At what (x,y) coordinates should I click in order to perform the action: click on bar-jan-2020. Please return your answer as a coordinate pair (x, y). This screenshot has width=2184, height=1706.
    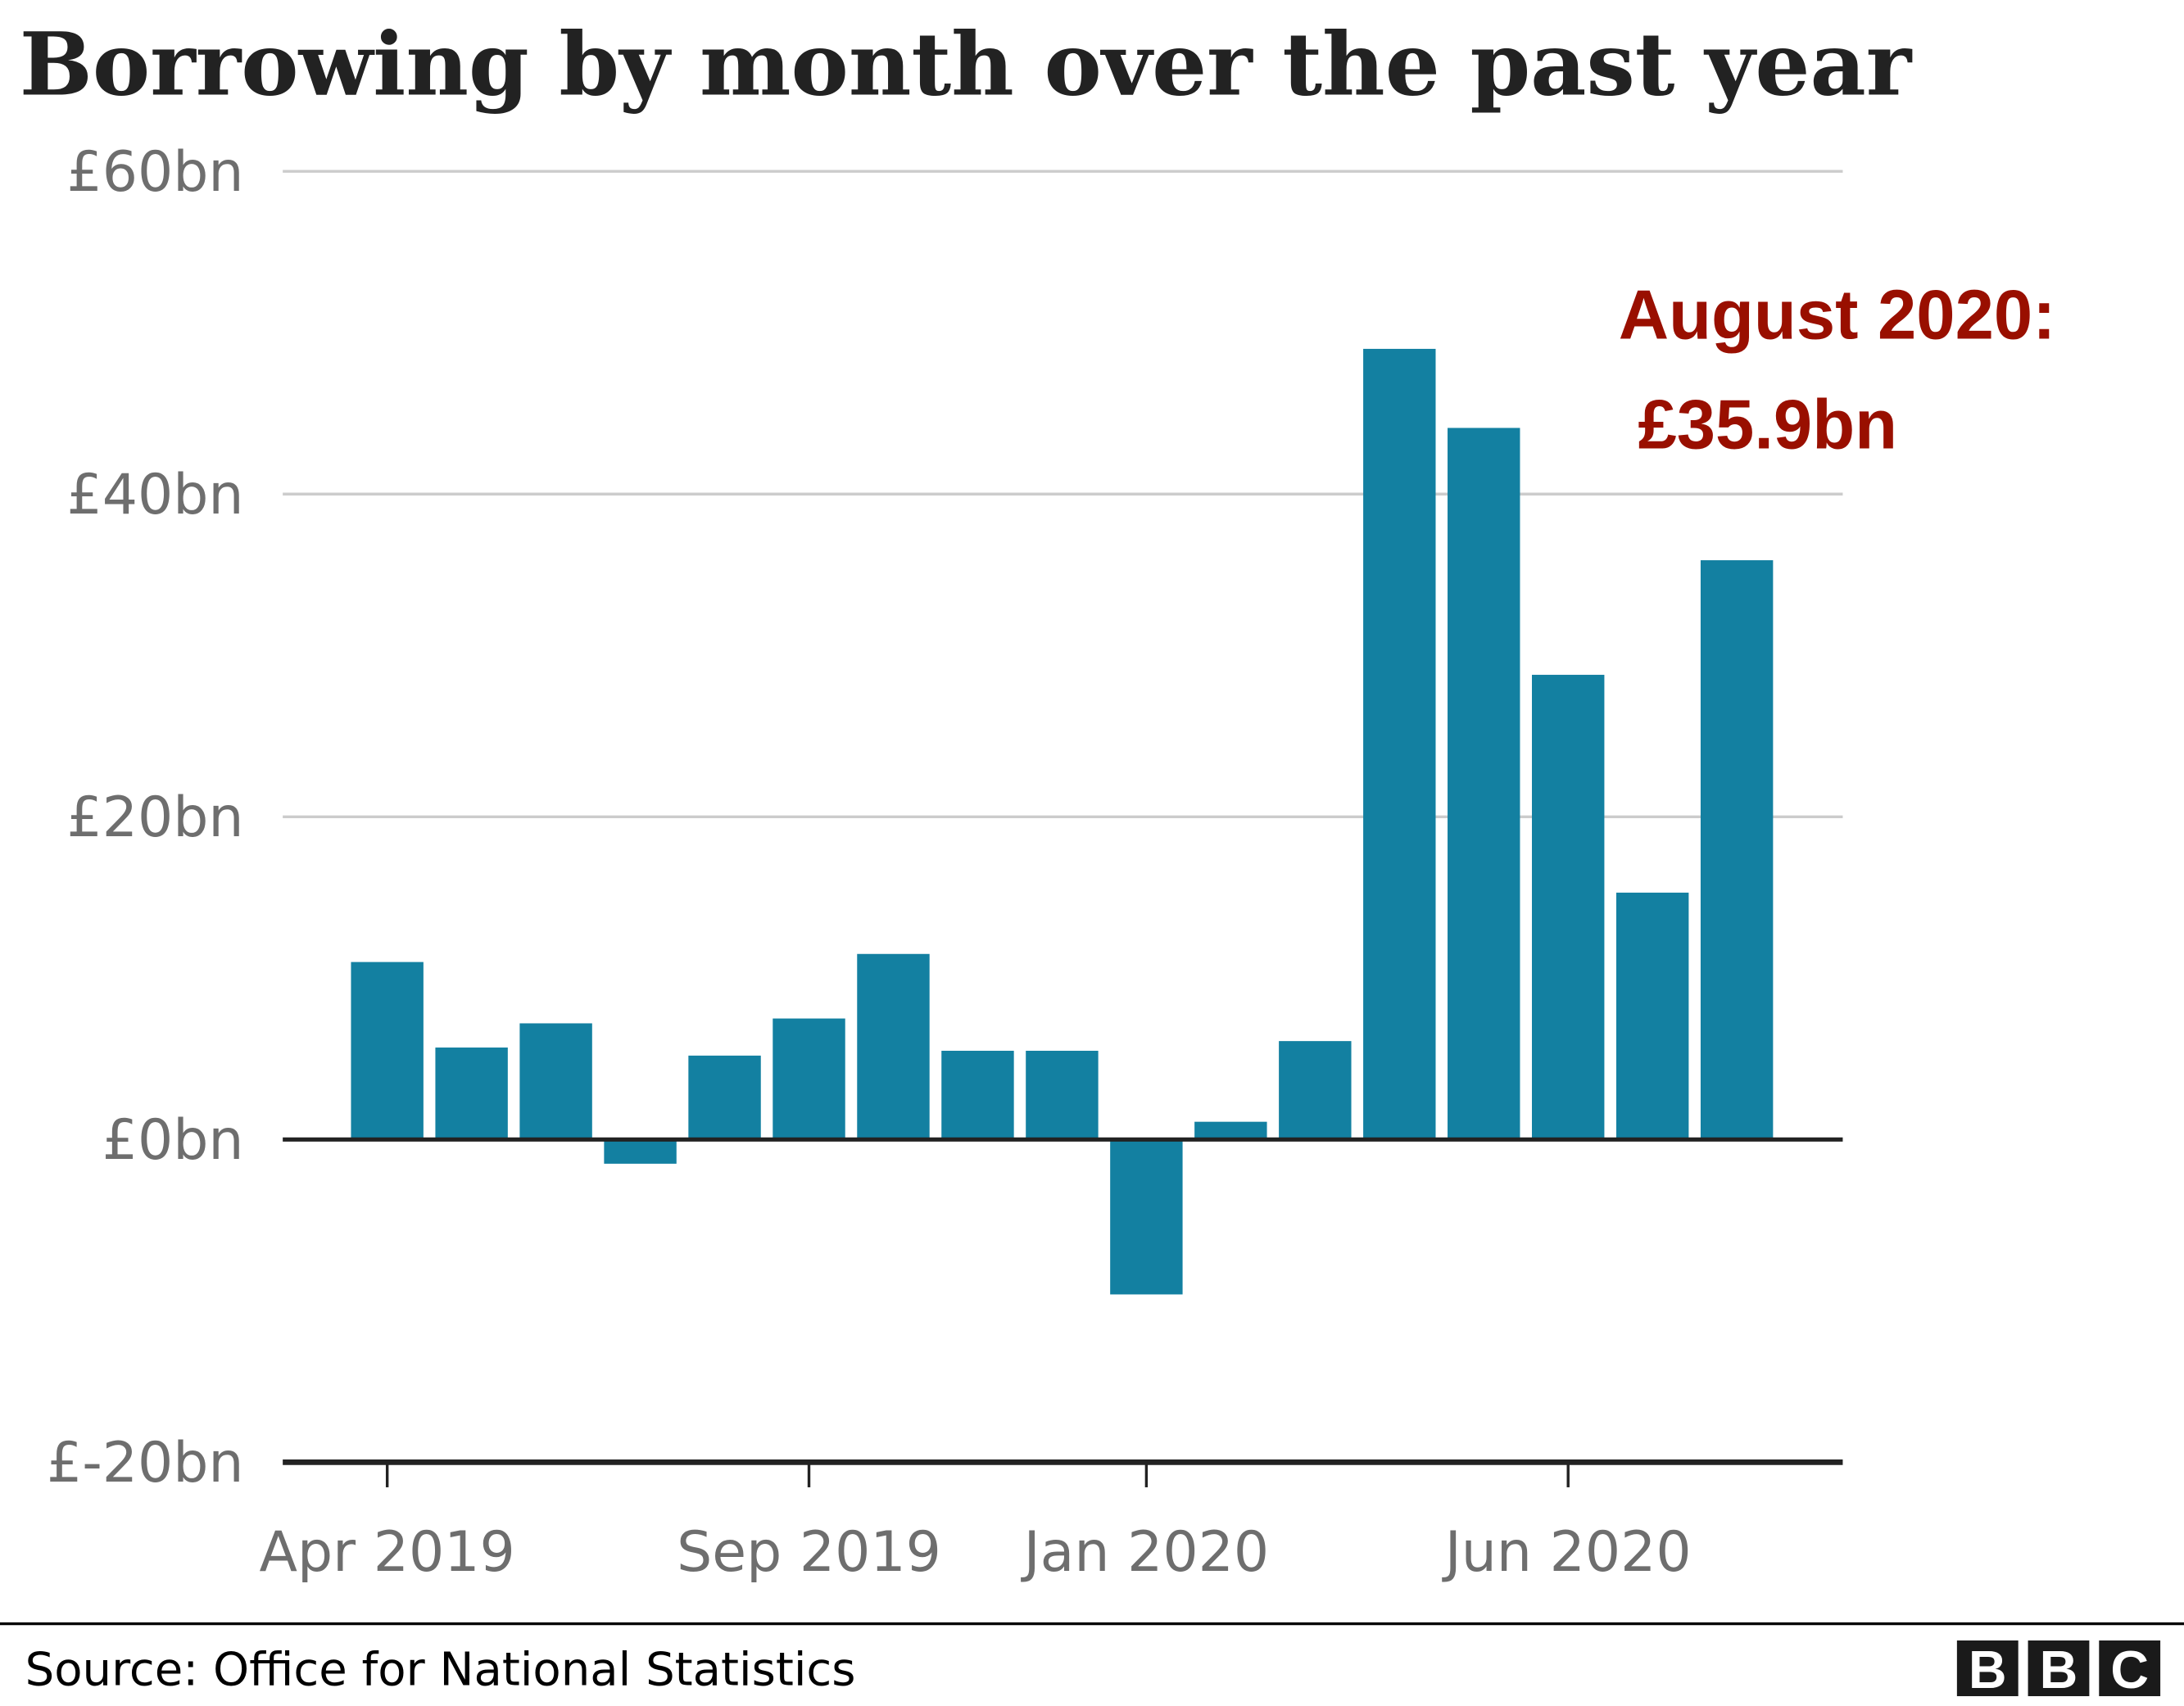
    Looking at the image, I should click on (1146, 1217).